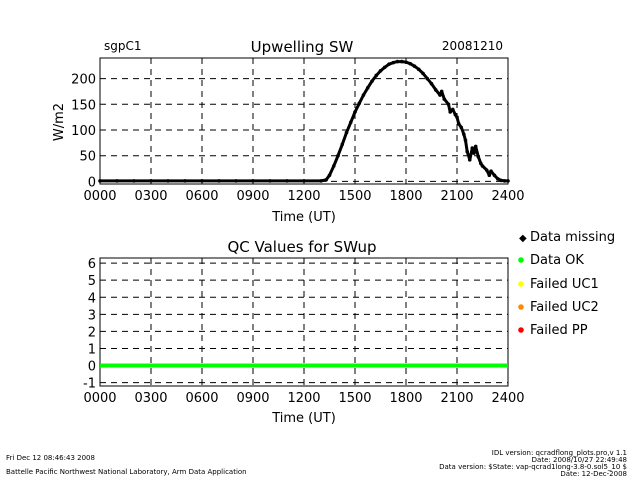 The height and width of the screenshot is (480, 640). Describe the element at coordinates (559, 330) in the screenshot. I see `legend-label-failed-pp: Failed PP` at that location.